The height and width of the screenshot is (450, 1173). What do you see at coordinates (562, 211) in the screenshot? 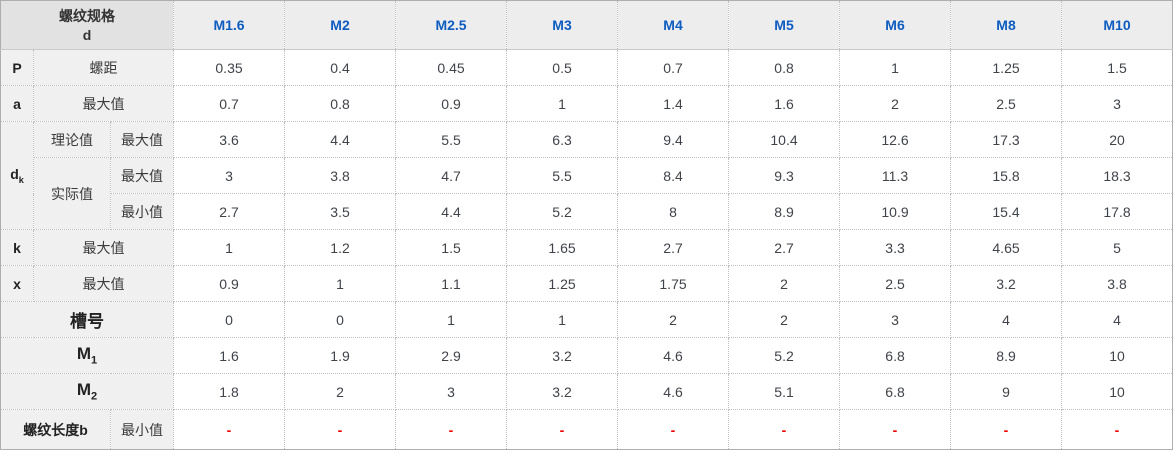
I see `cell-dk-actual-min-m3: 5.2` at bounding box center [562, 211].